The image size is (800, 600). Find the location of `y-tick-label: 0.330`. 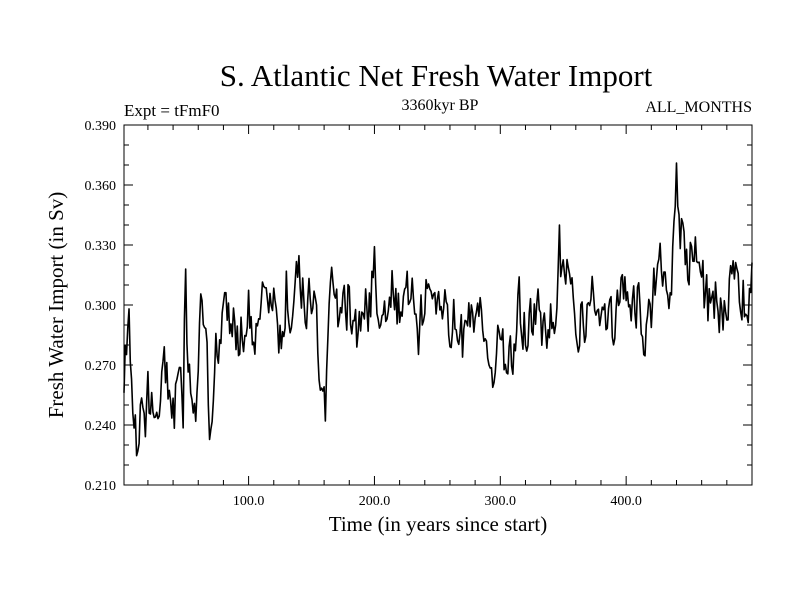

y-tick-label: 0.330 is located at coordinates (101, 246).